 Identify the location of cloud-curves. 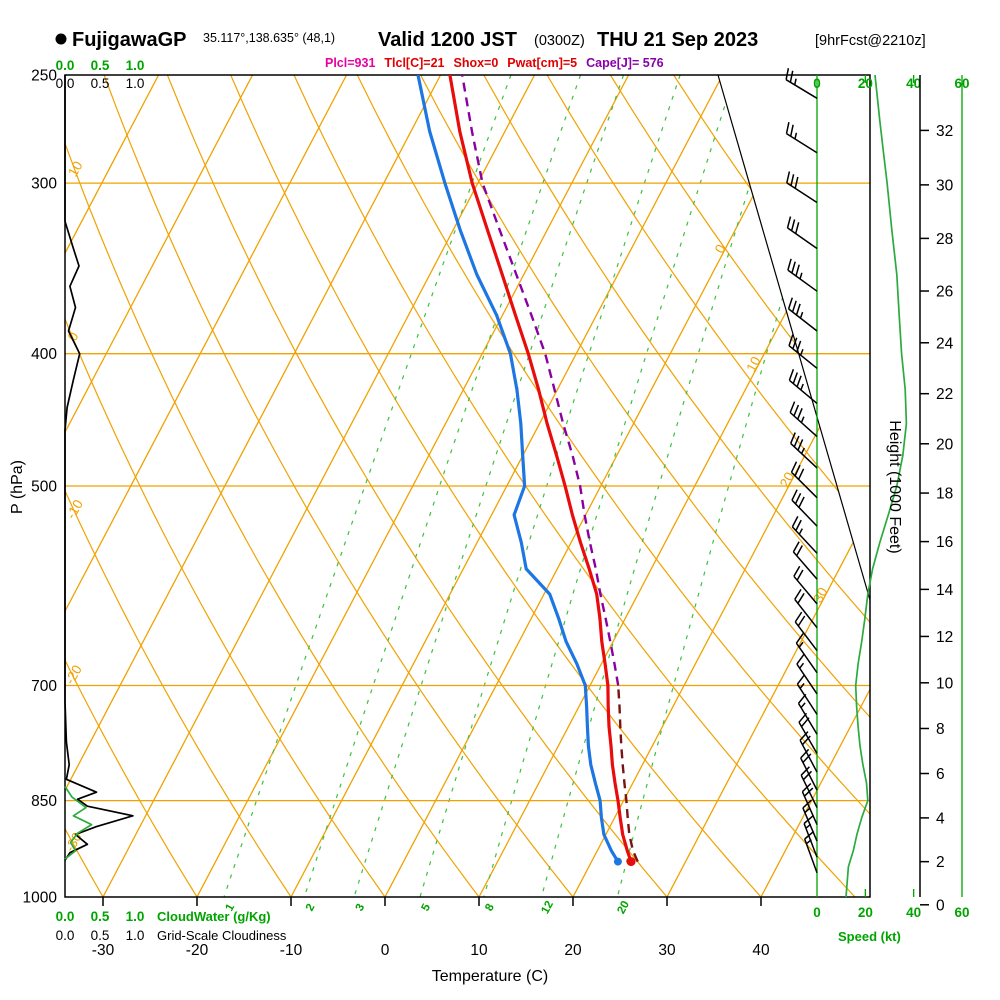
(99, 468).